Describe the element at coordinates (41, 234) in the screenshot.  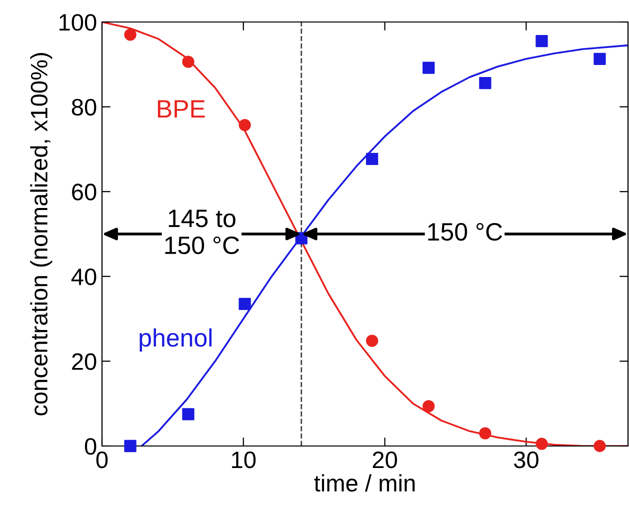
I see `y-axis-title: concentration (normalized, x100%)` at that location.